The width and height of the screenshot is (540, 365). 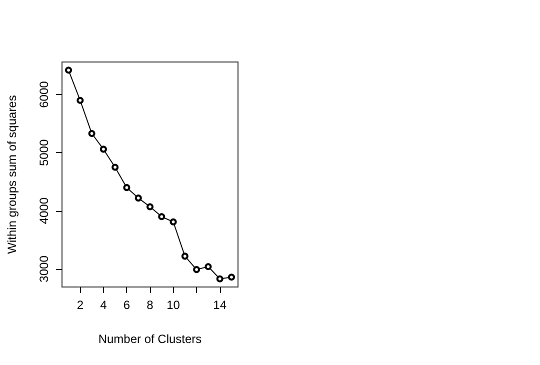 I want to click on y-axis-title: Within groups sum of squares, so click(x=12, y=174).